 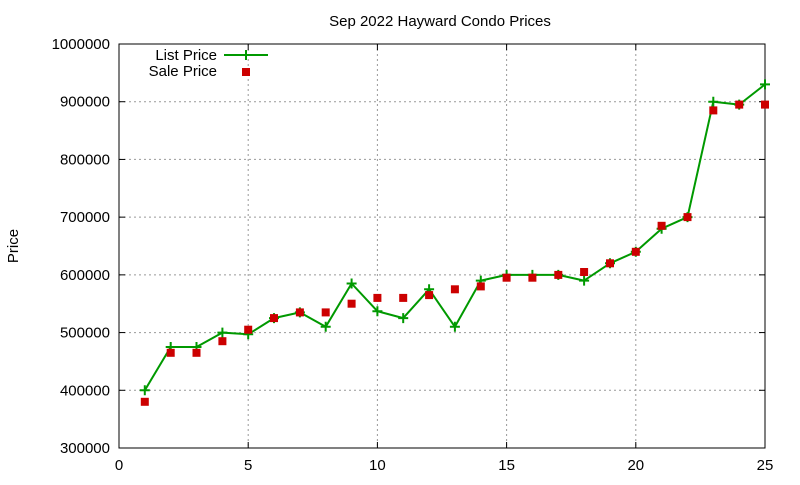 What do you see at coordinates (81, 44) in the screenshot?
I see `y-tick-label: 1000000` at bounding box center [81, 44].